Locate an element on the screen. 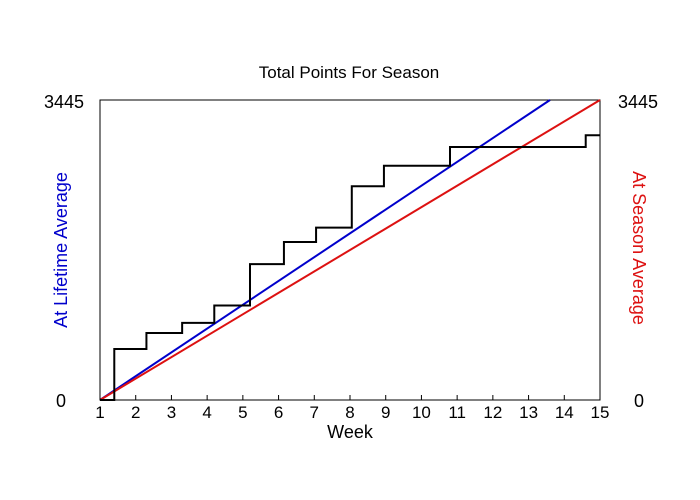 This screenshot has height=500, width=700. y-axis-label-left: At Lifetime Average is located at coordinates (61, 250).